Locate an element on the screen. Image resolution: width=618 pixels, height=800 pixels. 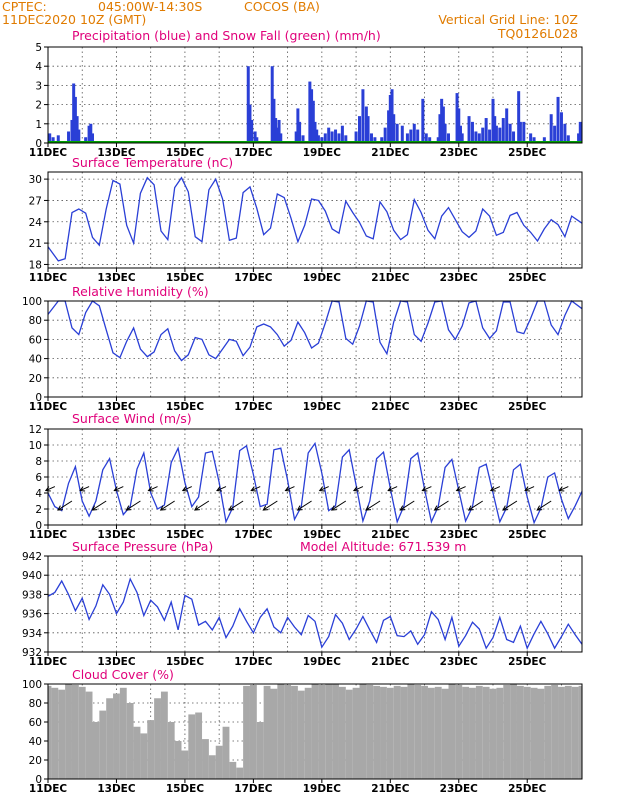
y-tick-label: 40 is located at coordinates (35, 742).